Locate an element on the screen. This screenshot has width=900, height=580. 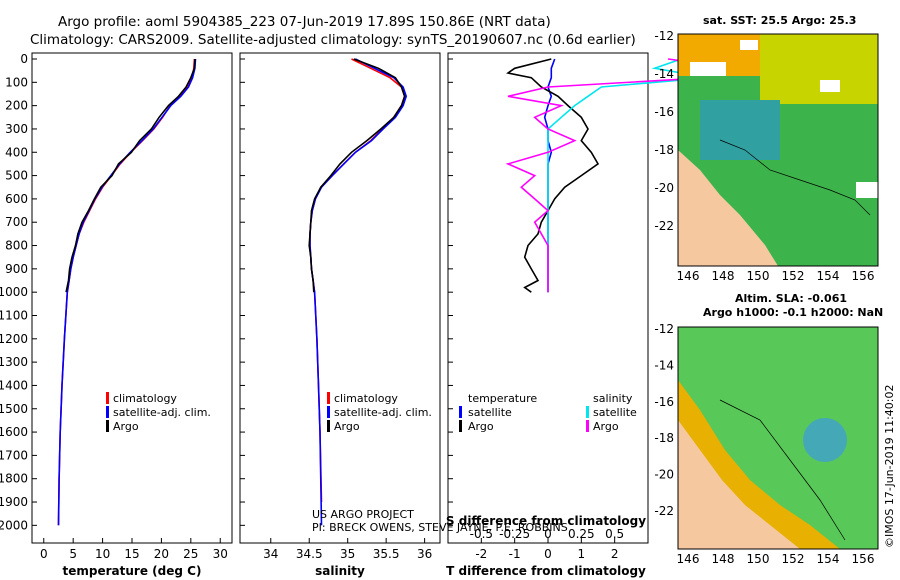
depth-tick-label: 1200 is located at coordinates (14, 339).